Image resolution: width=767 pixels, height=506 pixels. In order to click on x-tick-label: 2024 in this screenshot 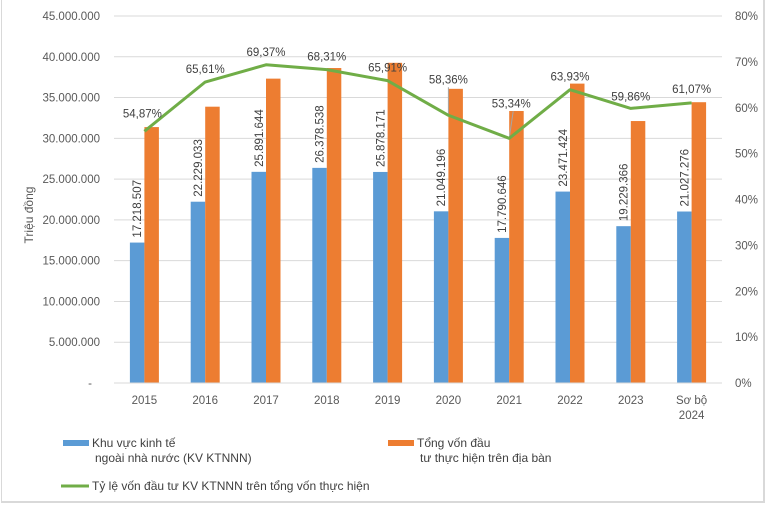, I will do `click(692, 416)`.